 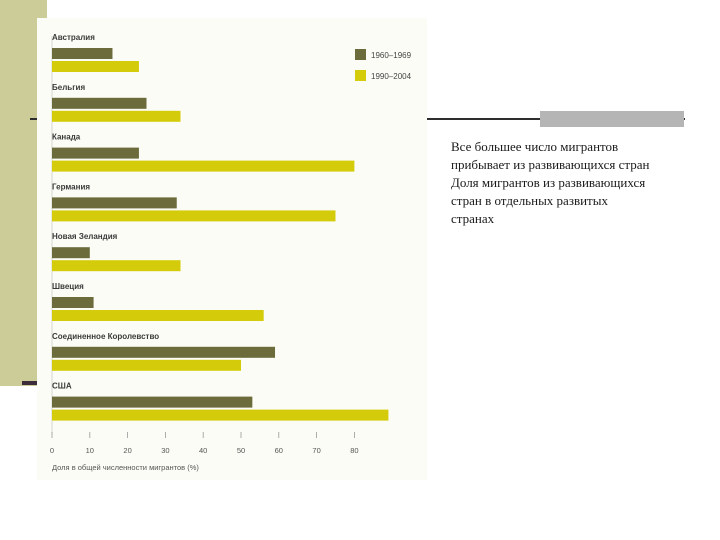 I want to click on category-label: США, so click(x=62, y=386).